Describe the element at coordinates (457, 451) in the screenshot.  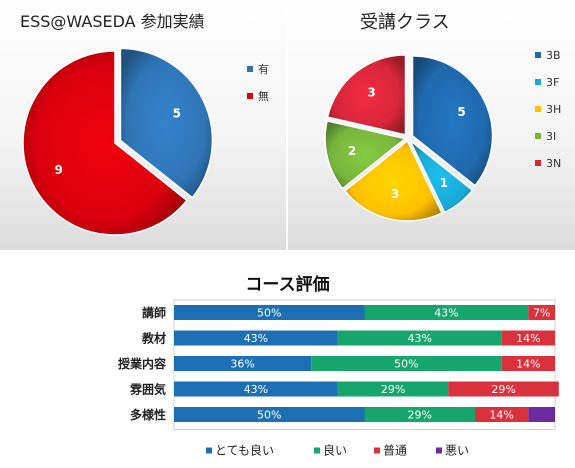
I see `evaluation-legend-label-悪い: 悪い` at that location.